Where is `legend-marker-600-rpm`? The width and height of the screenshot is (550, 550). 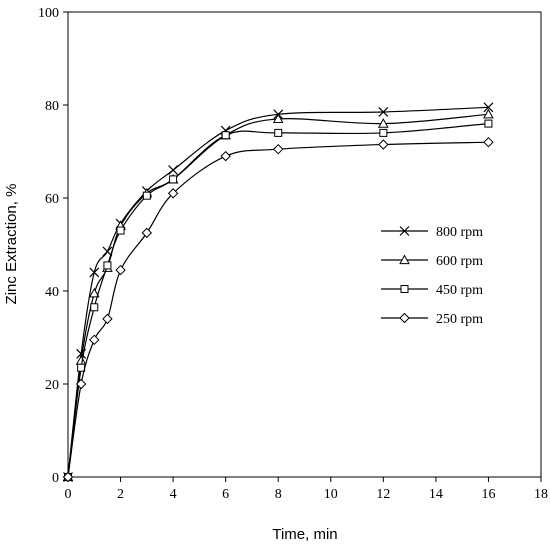
legend-marker-600-rpm is located at coordinates (404, 259).